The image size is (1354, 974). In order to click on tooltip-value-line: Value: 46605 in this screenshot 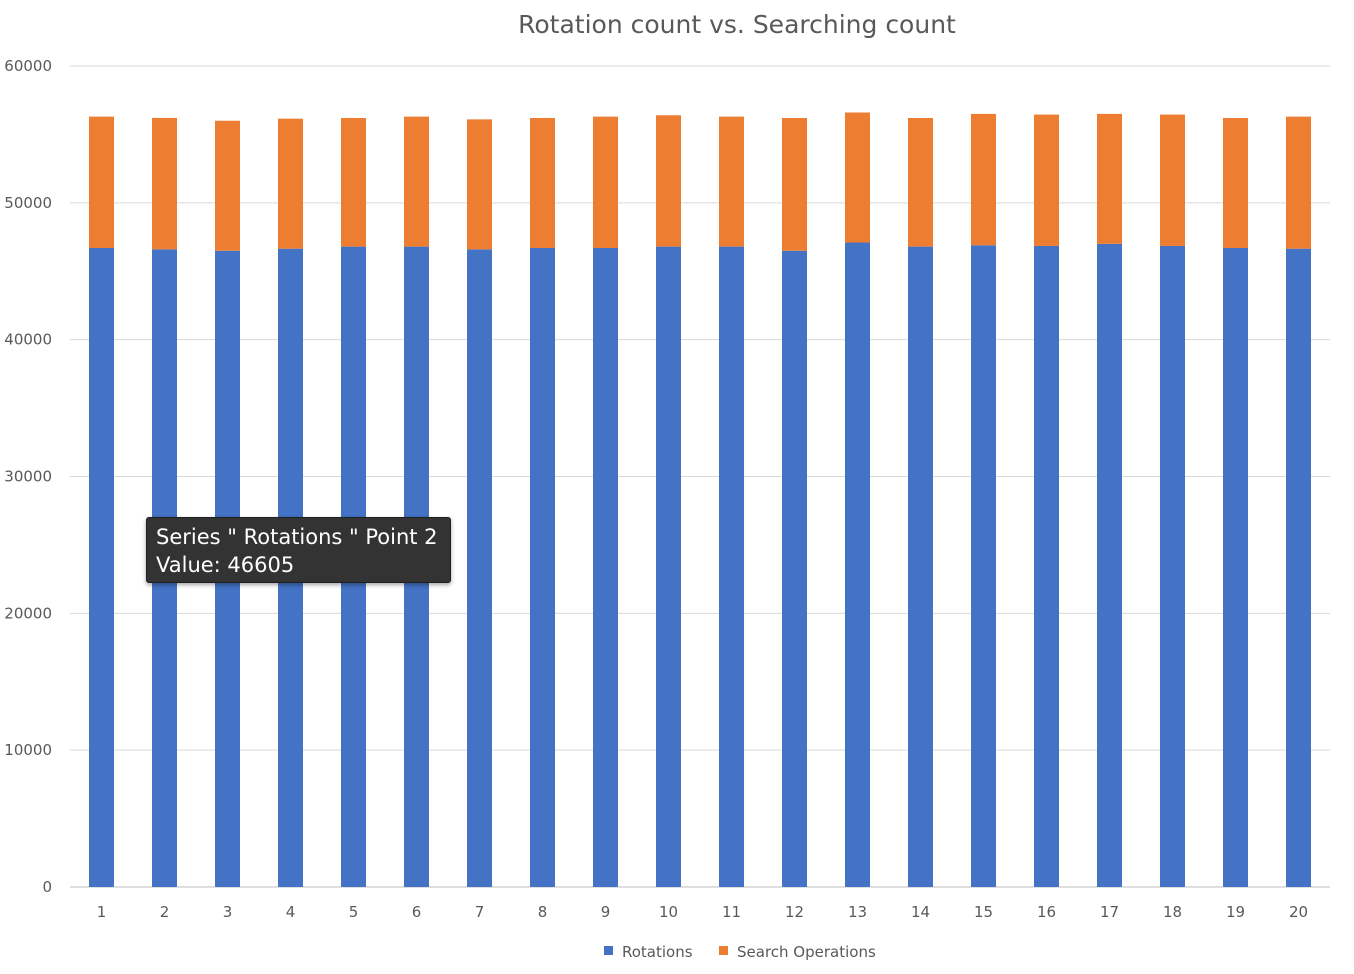, I will do `click(225, 565)`.